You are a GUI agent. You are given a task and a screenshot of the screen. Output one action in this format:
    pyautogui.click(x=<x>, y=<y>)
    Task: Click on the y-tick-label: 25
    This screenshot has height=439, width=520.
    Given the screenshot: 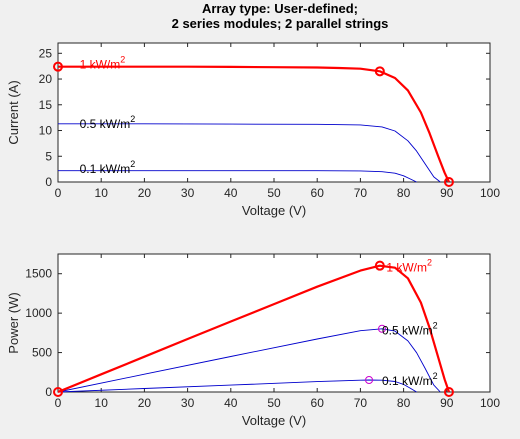 What is the action you would take?
    pyautogui.click(x=46, y=53)
    